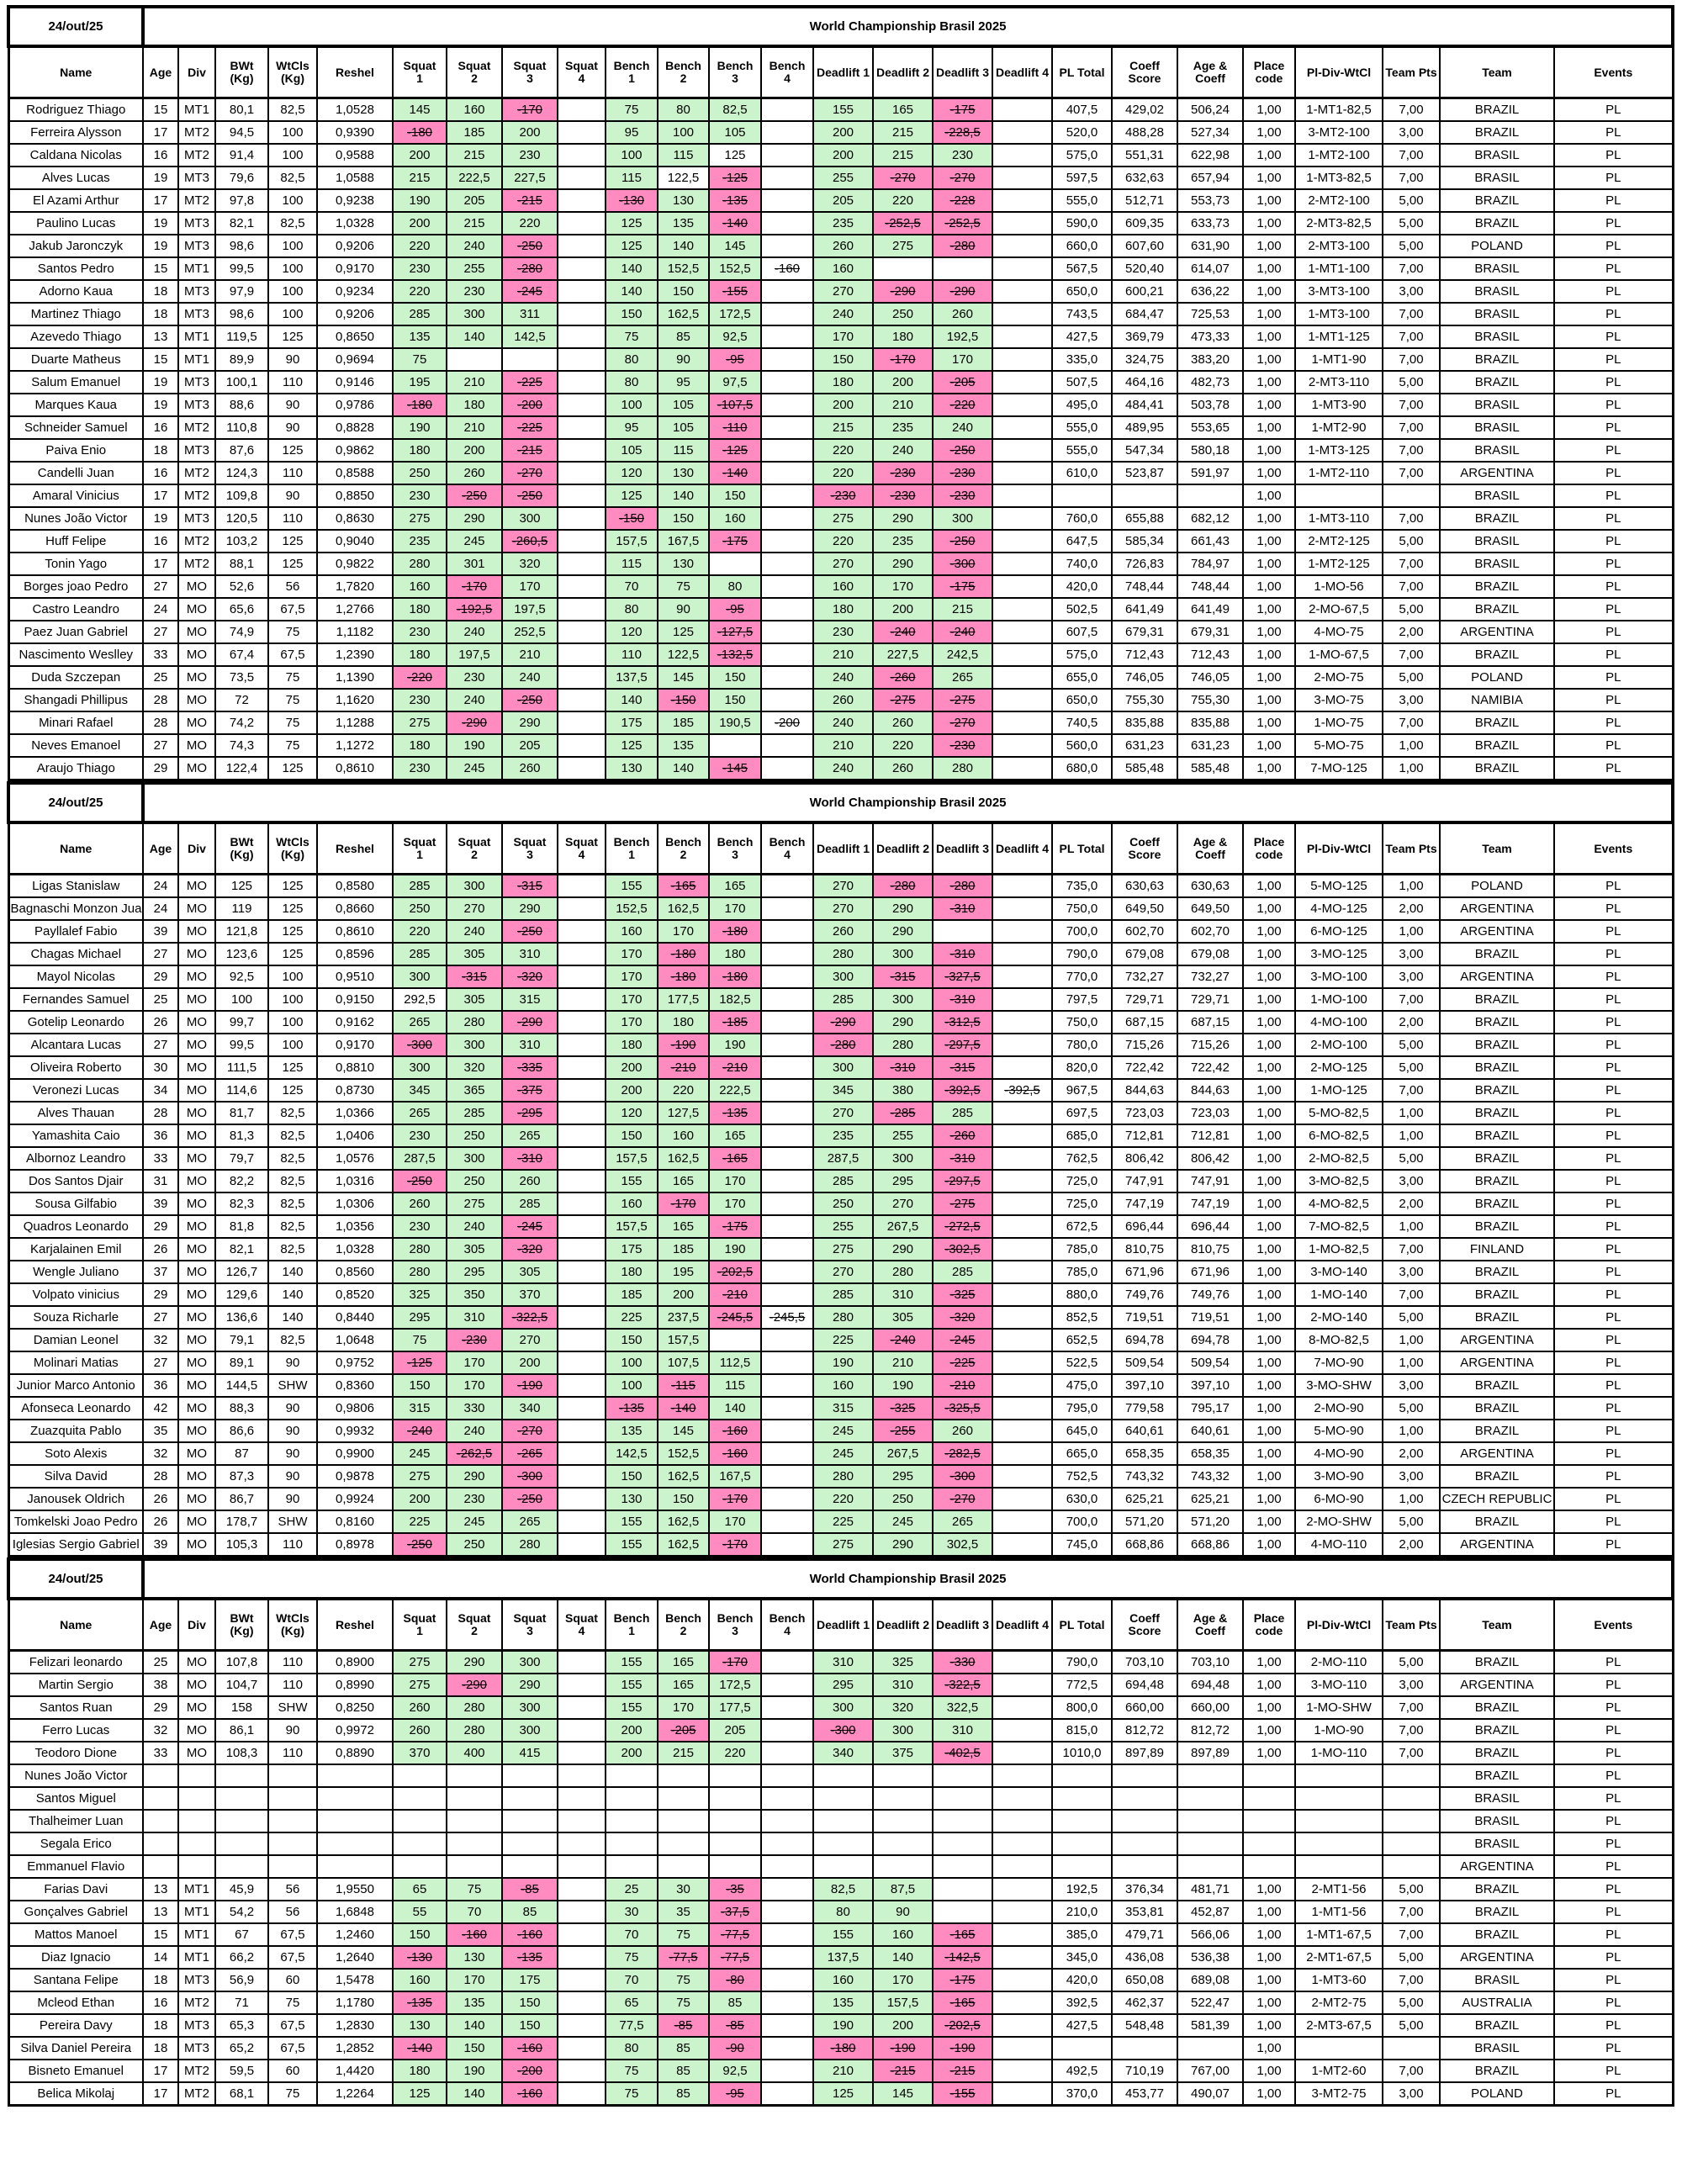  Describe the element at coordinates (160, 223) in the screenshot. I see `cell-age: 19` at that location.